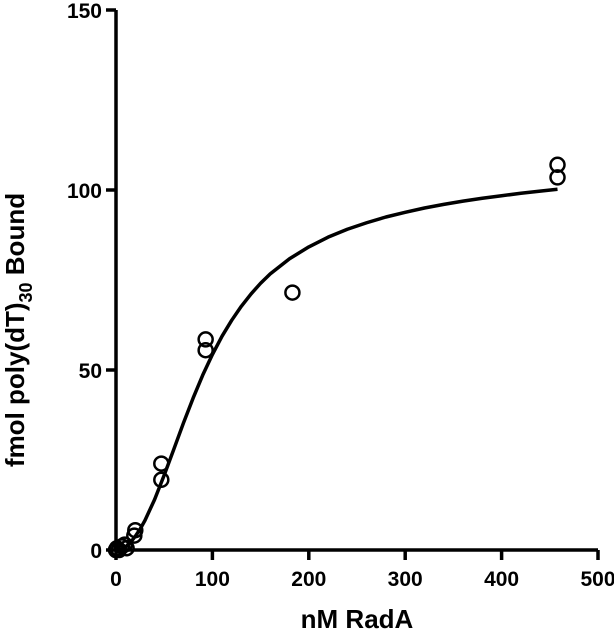 This screenshot has height=639, width=614. What do you see at coordinates (15, 238) in the screenshot?
I see `y-axis-title-suffix: Bound` at bounding box center [15, 238].